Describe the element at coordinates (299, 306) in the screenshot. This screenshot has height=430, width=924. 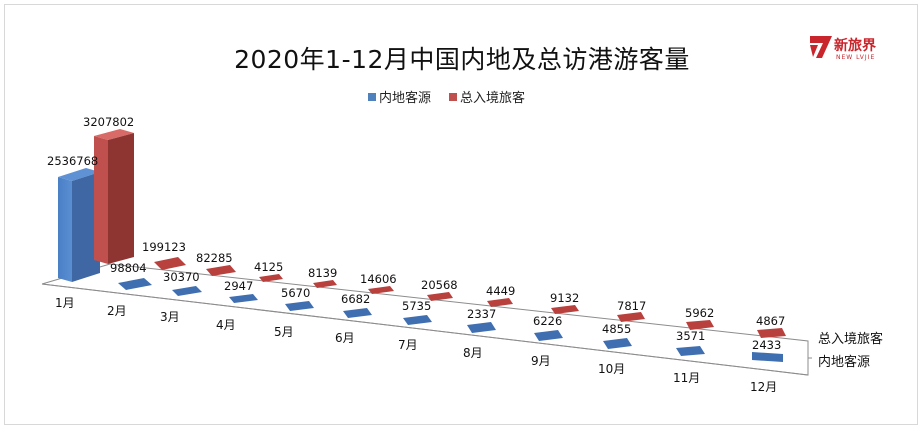
I see `bar-may-mainland` at that location.